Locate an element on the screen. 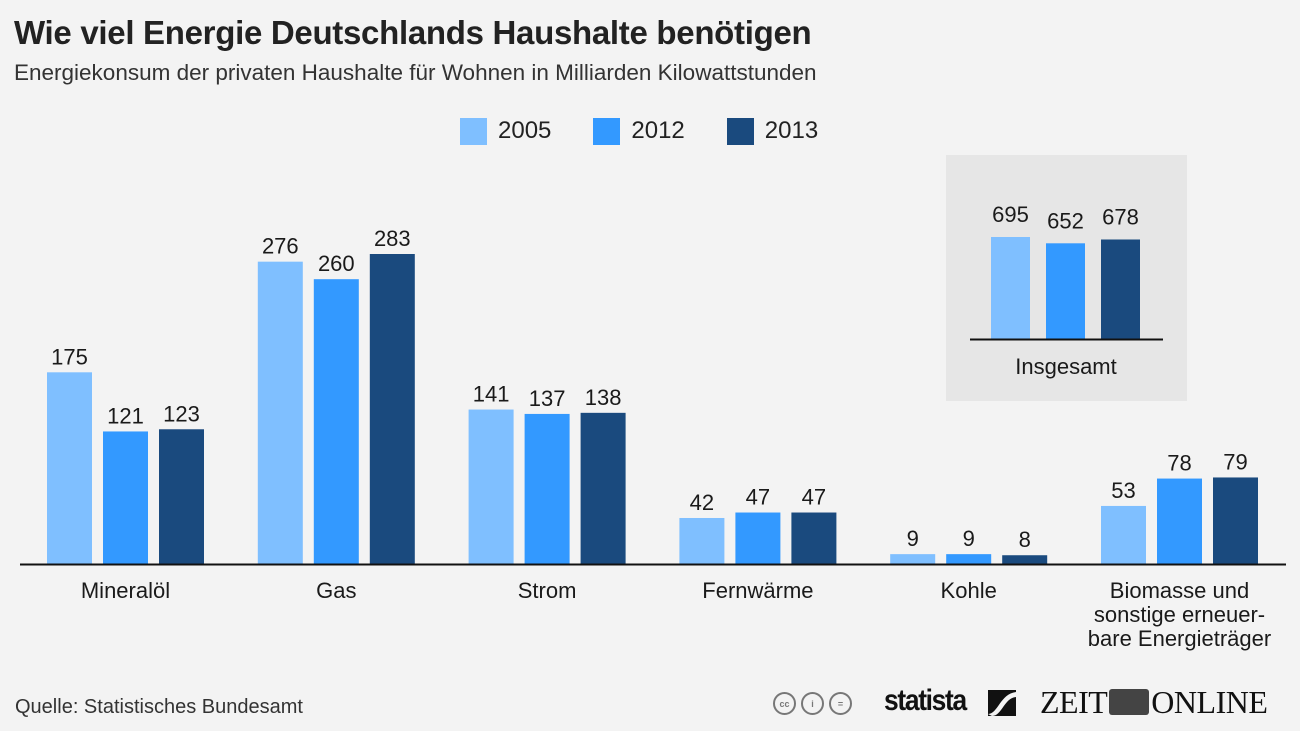 This screenshot has height=731, width=1300. bar-biomasse-und-2013 is located at coordinates (1235, 520).